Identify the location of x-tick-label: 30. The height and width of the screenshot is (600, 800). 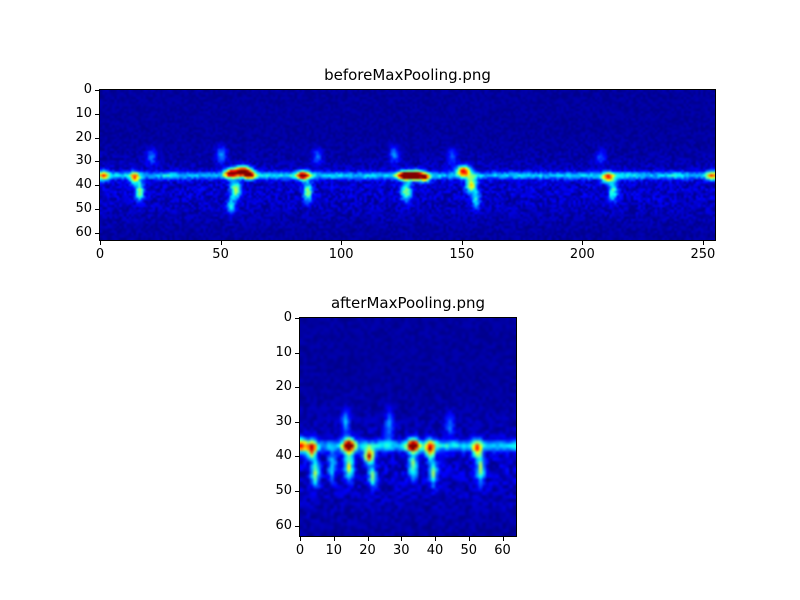
(401, 550).